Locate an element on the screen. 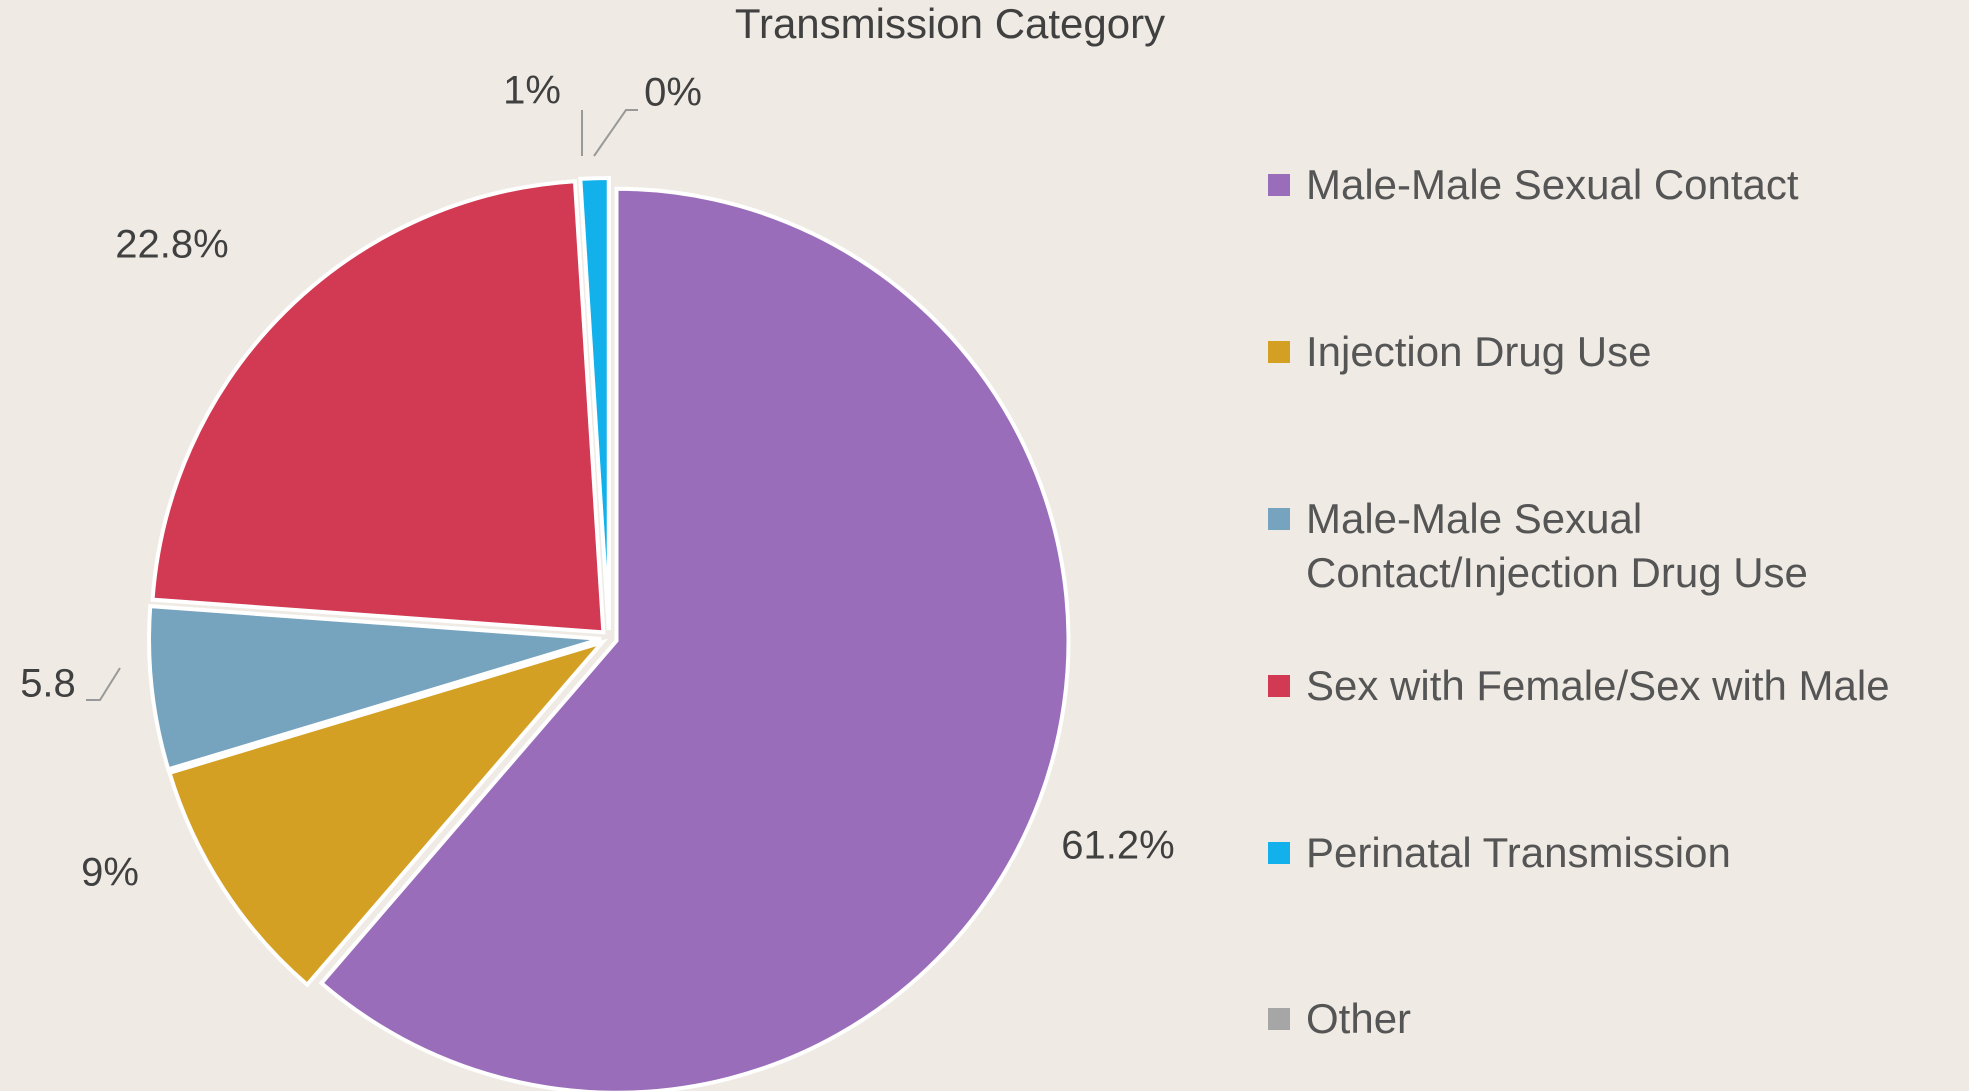 This screenshot has height=1091, width=1969. data-label: 5.8 is located at coordinates (48, 684).